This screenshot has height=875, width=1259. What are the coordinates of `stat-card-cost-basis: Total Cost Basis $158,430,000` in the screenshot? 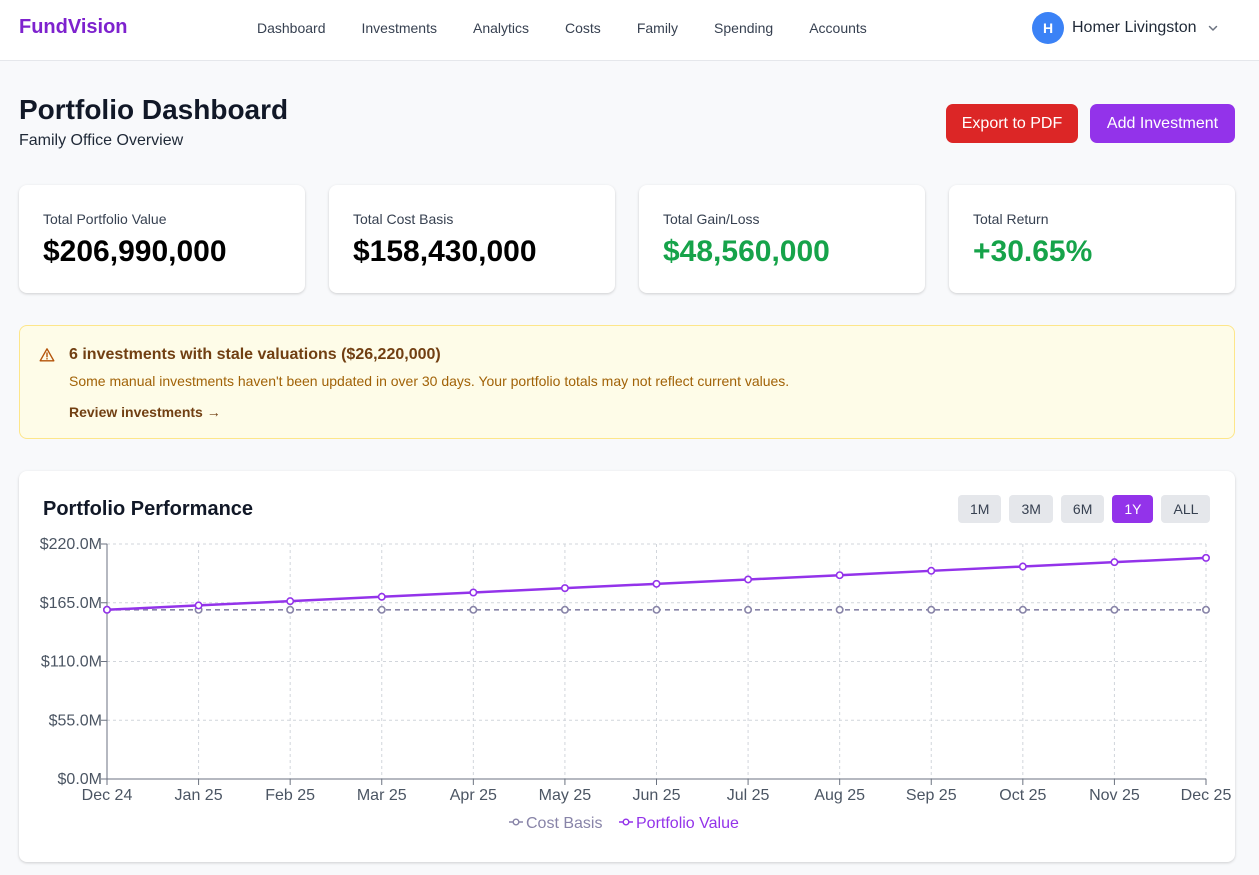 It's located at (472, 239).